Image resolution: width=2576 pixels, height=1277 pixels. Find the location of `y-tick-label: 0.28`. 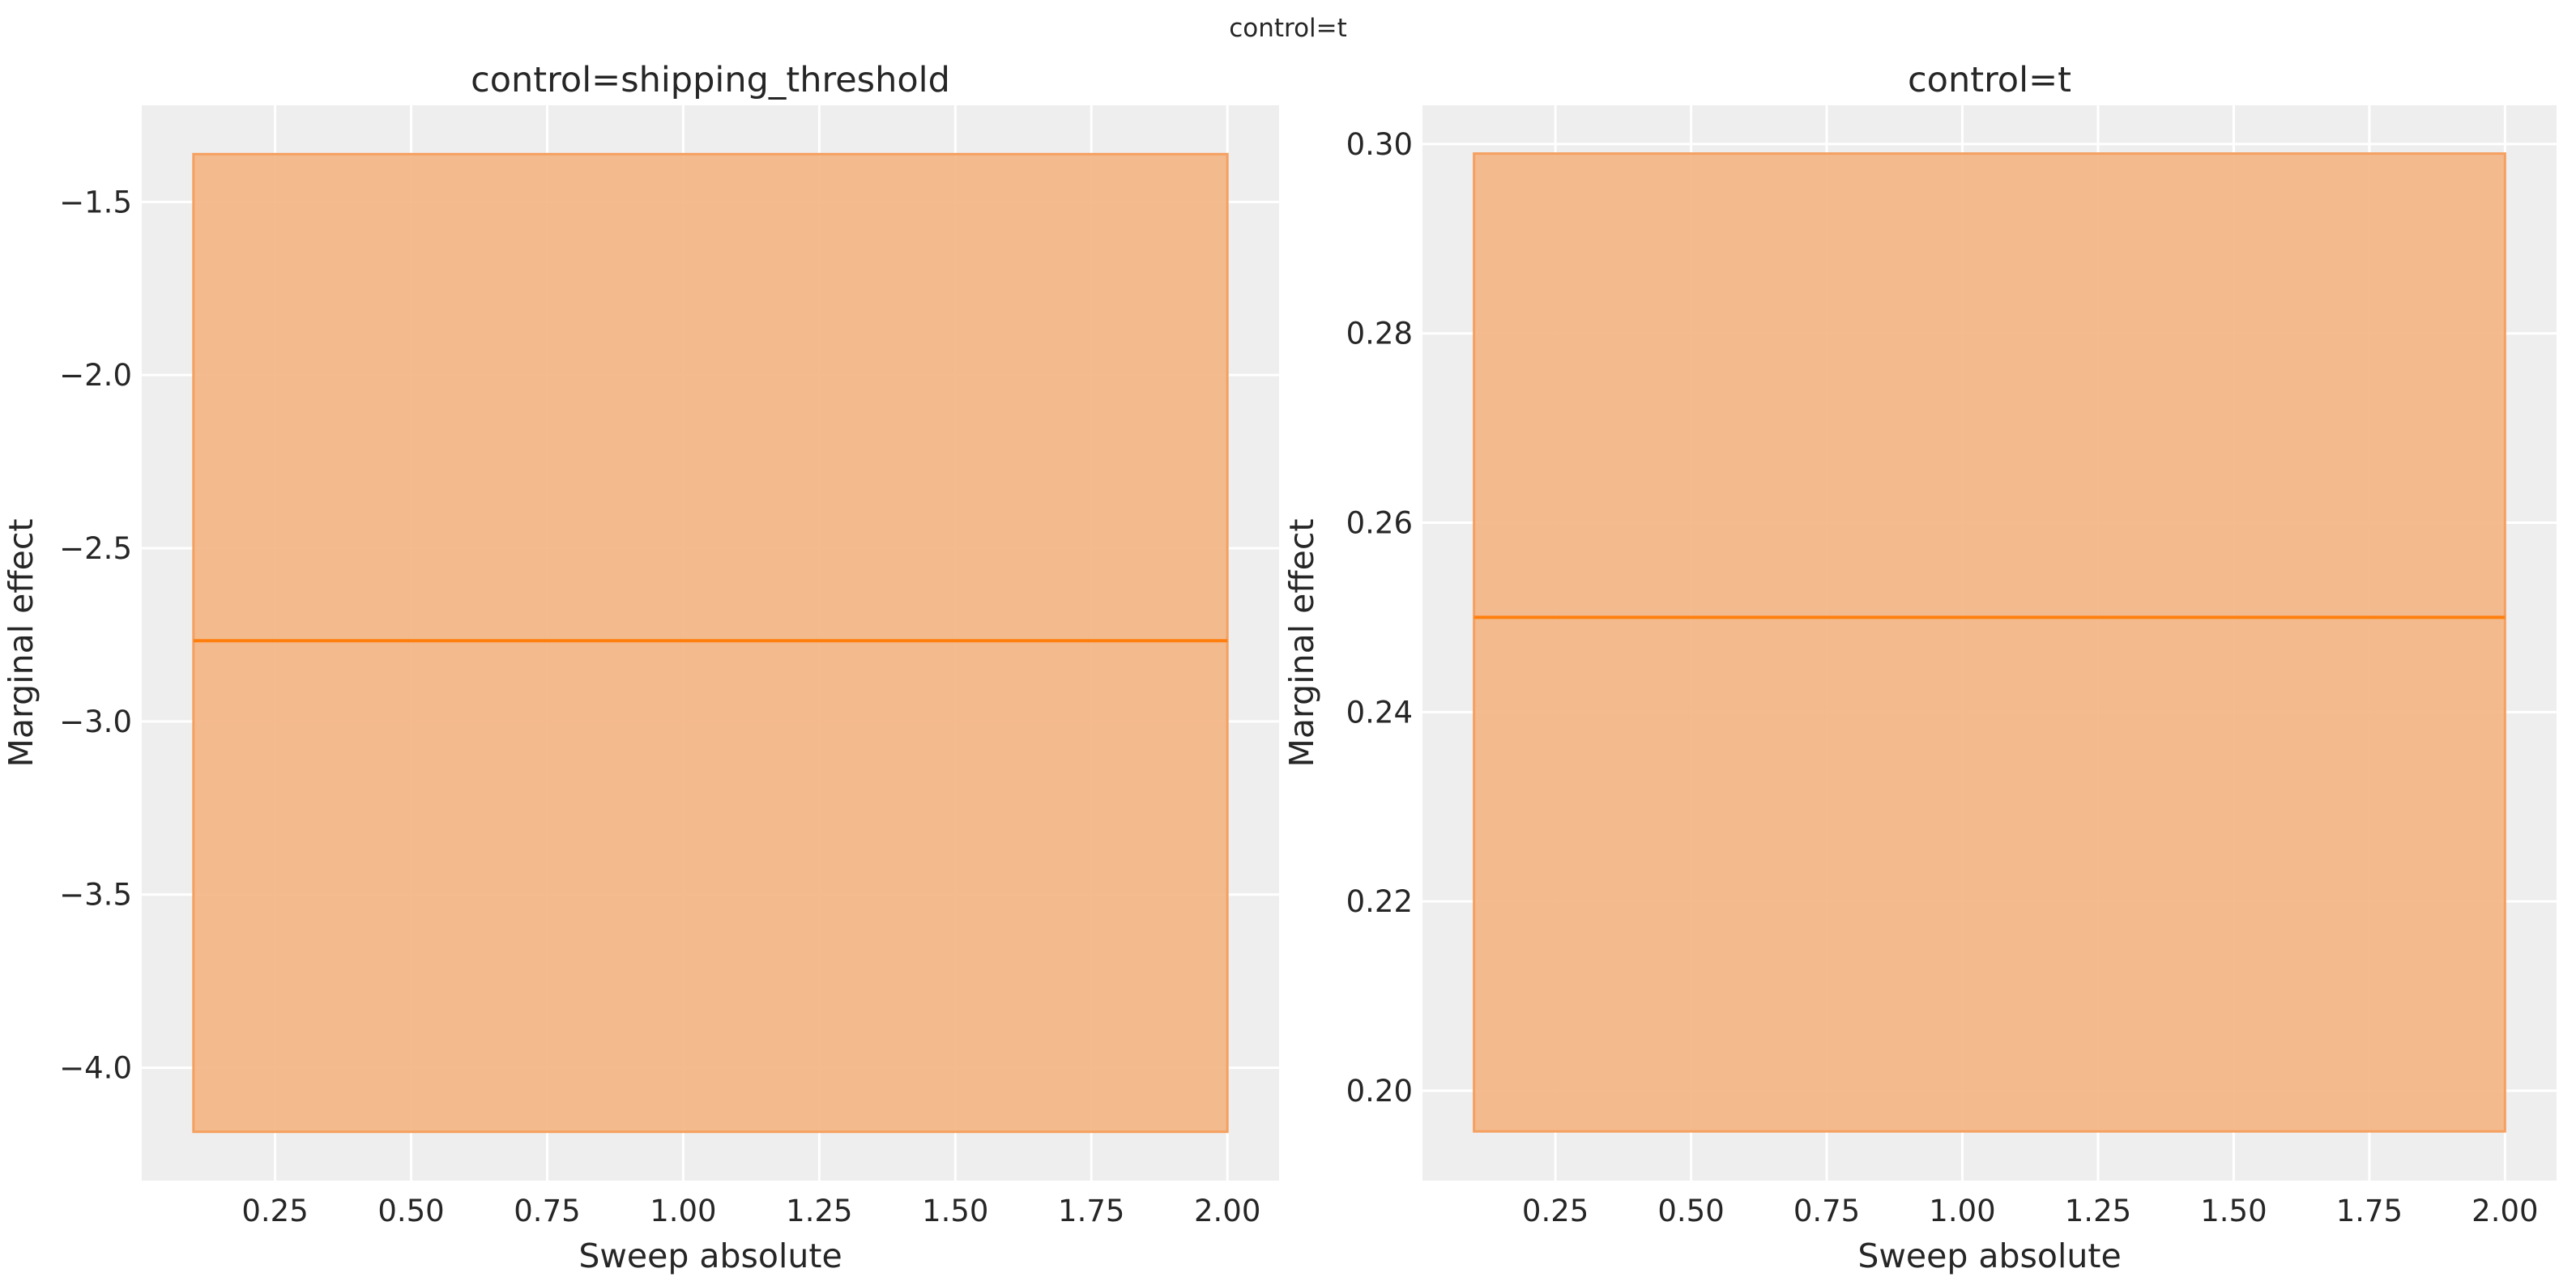

y-tick-label: 0.28 is located at coordinates (1380, 334).